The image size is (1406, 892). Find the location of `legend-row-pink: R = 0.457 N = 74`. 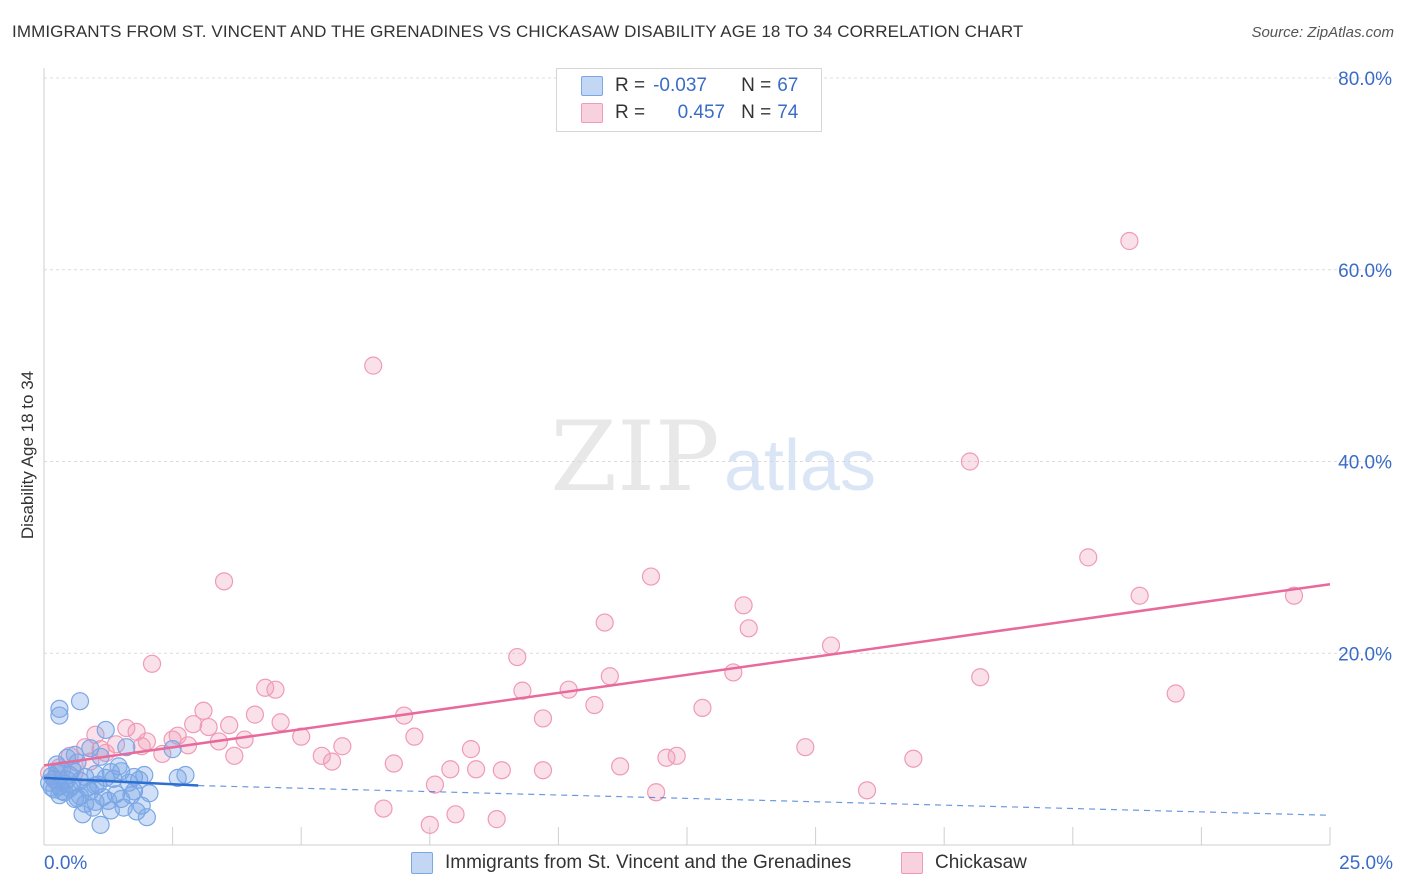

legend-row-pink: R = 0.457 N = 74 is located at coordinates (689, 113).